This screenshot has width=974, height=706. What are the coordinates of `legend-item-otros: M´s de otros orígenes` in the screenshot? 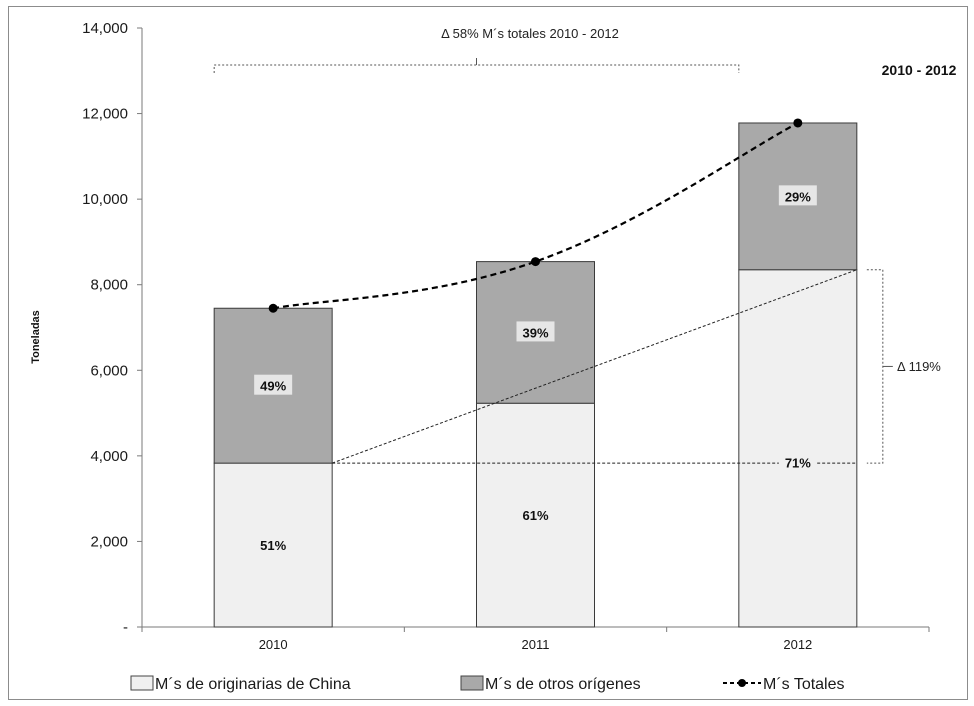 It's located at (550, 684).